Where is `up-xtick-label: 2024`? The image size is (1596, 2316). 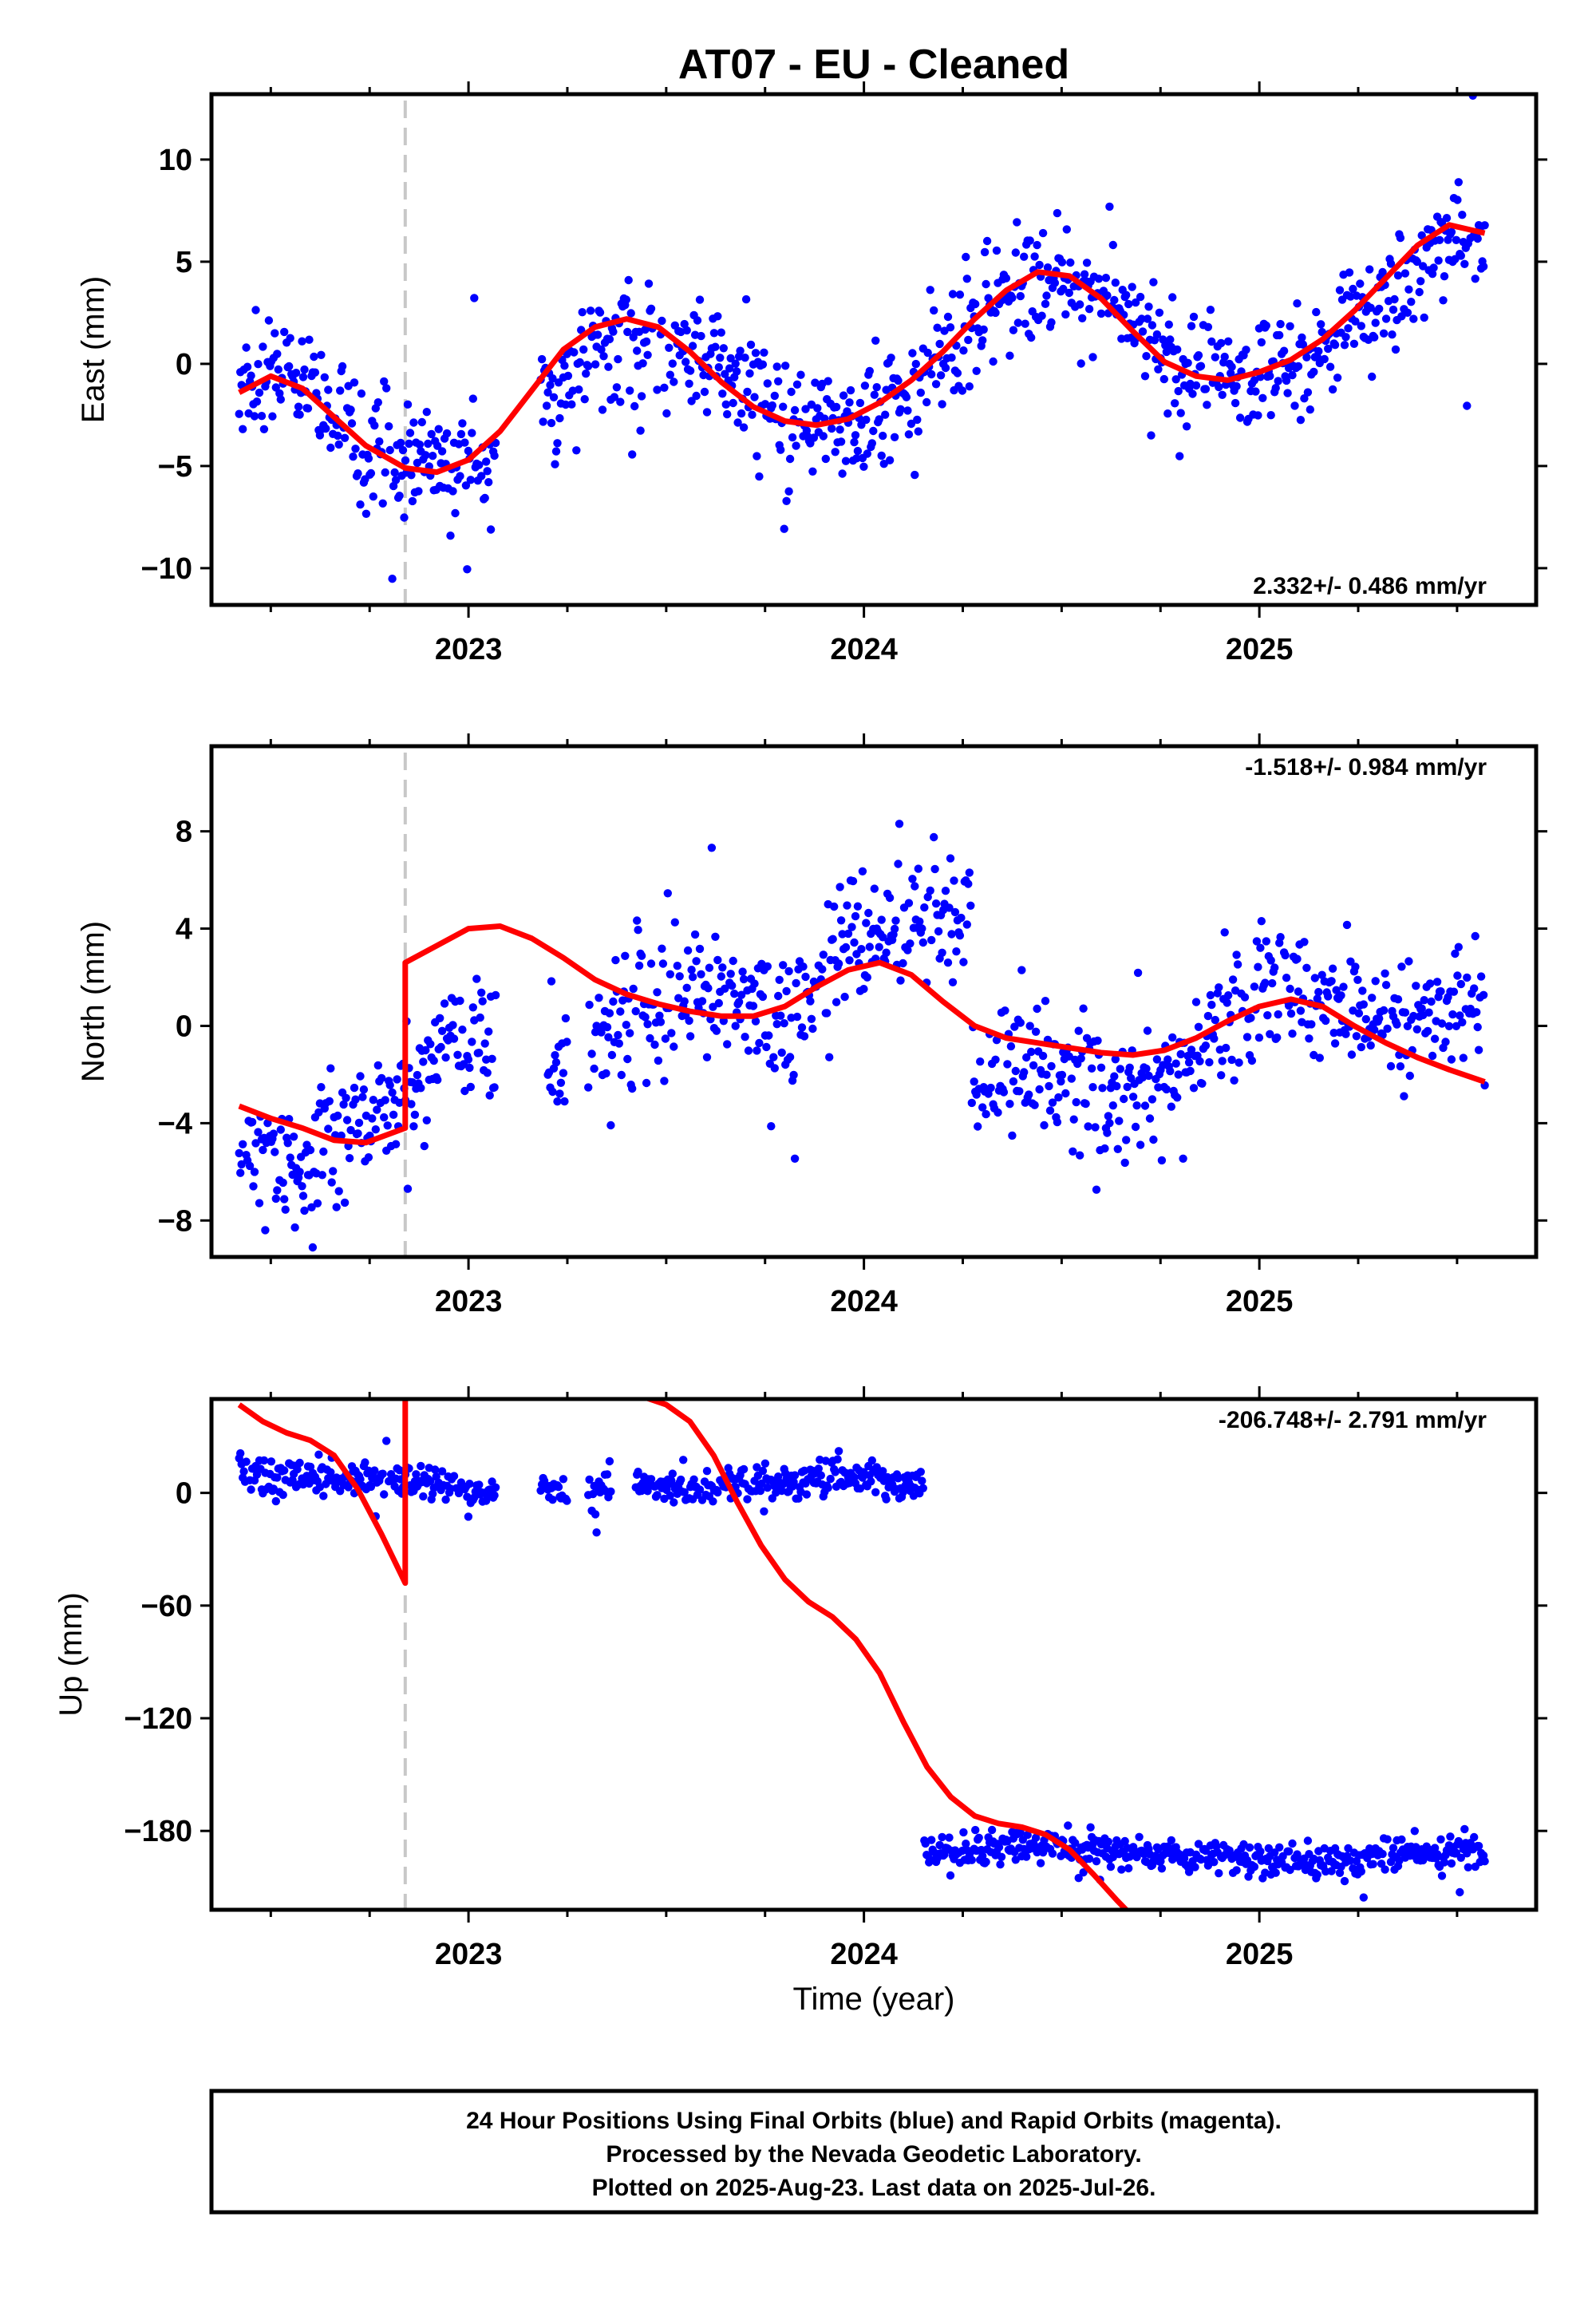 up-xtick-label: 2024 is located at coordinates (864, 1954).